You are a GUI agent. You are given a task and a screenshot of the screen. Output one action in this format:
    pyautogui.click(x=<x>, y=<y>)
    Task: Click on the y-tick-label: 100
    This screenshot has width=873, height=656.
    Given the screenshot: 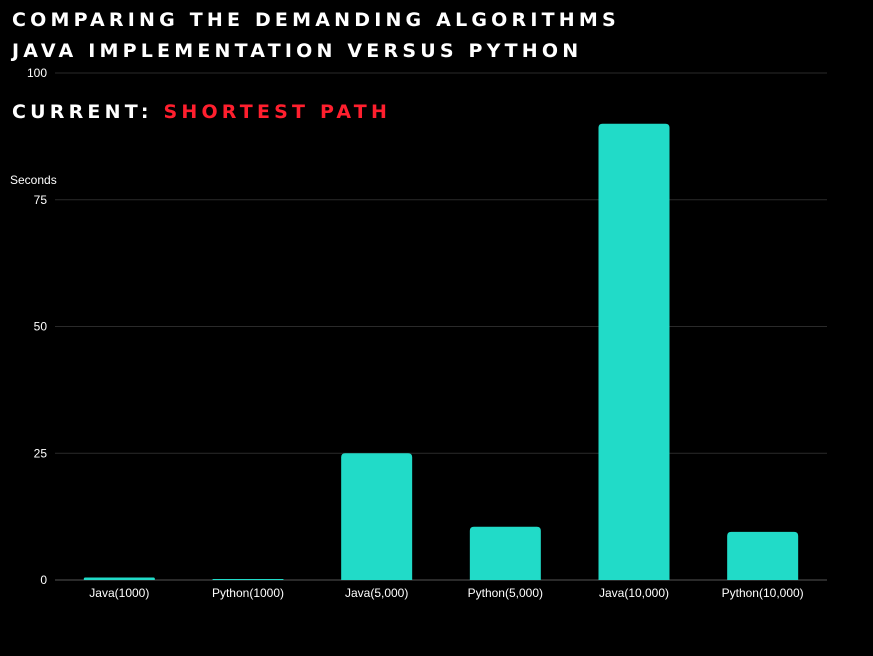 What is the action you would take?
    pyautogui.click(x=37, y=73)
    